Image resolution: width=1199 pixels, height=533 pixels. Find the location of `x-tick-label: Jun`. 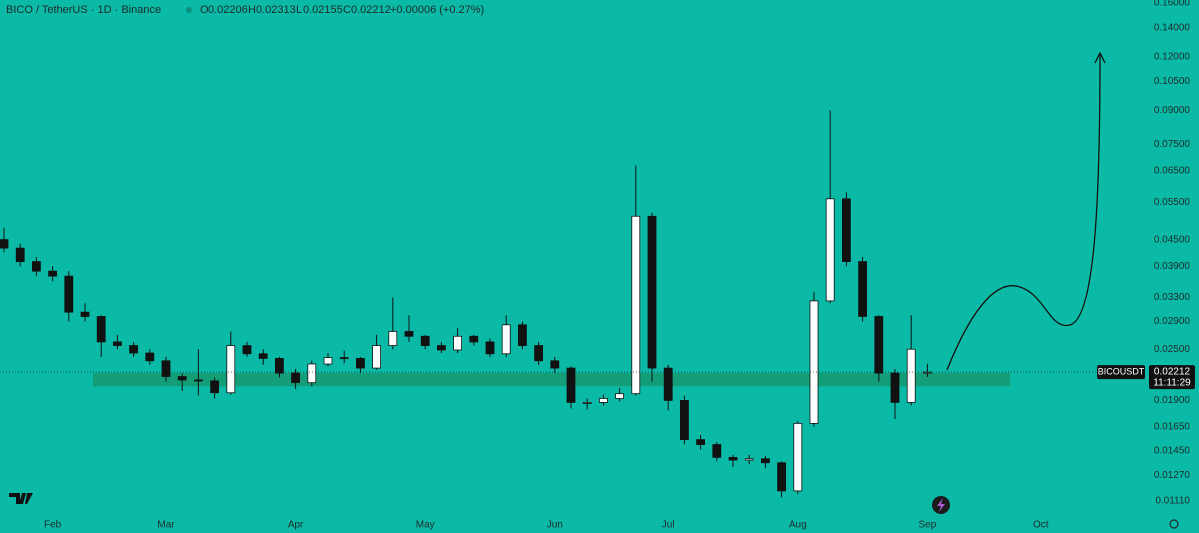

x-tick-label: Jun is located at coordinates (555, 525).